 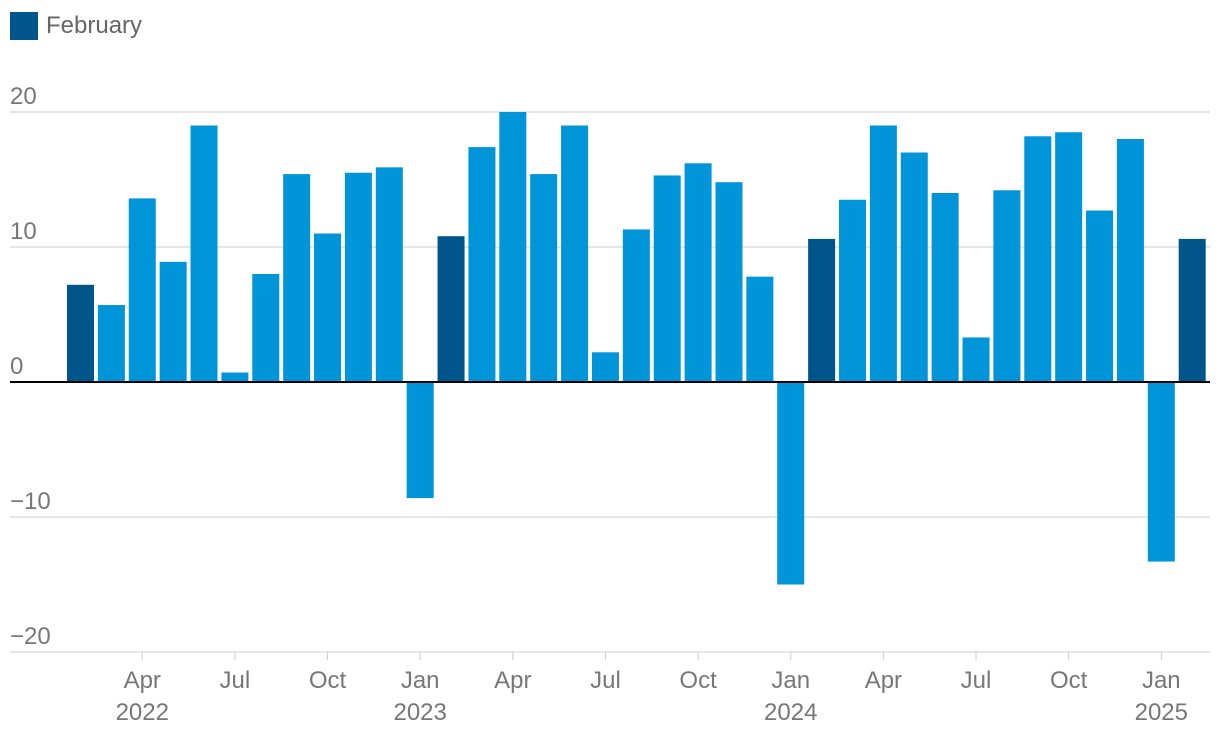 What do you see at coordinates (790, 712) in the screenshot?
I see `x-year-label: 2024` at bounding box center [790, 712].